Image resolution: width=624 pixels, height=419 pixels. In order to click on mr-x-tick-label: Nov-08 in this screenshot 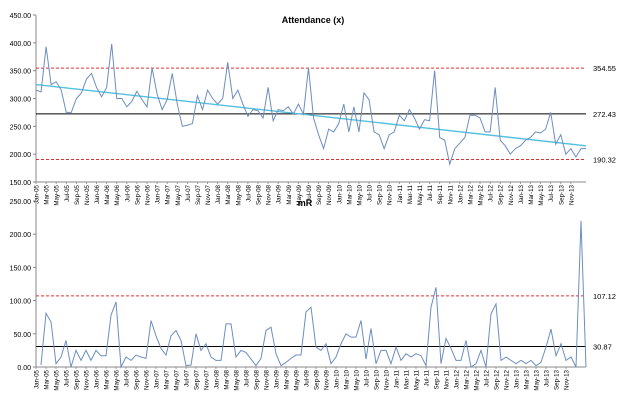, I will do `click(267, 379)`.